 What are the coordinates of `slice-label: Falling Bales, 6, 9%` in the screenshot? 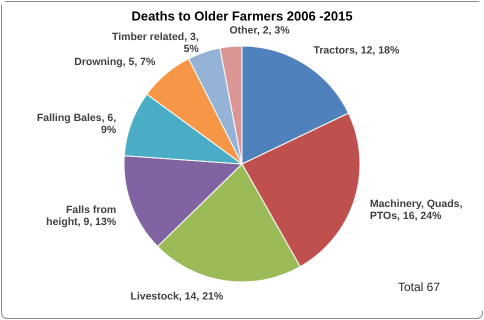 It's located at (76, 124).